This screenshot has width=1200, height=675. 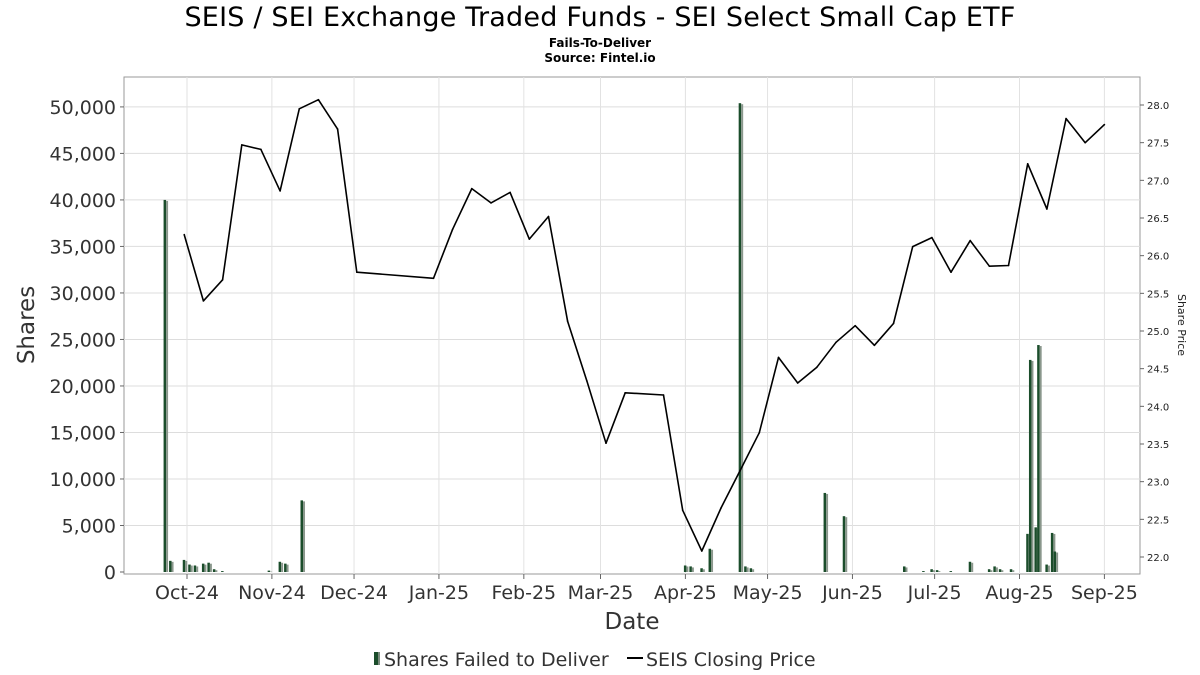 What do you see at coordinates (600, 43) in the screenshot?
I see `chart-subtitle: Fails-To-Deliver` at bounding box center [600, 43].